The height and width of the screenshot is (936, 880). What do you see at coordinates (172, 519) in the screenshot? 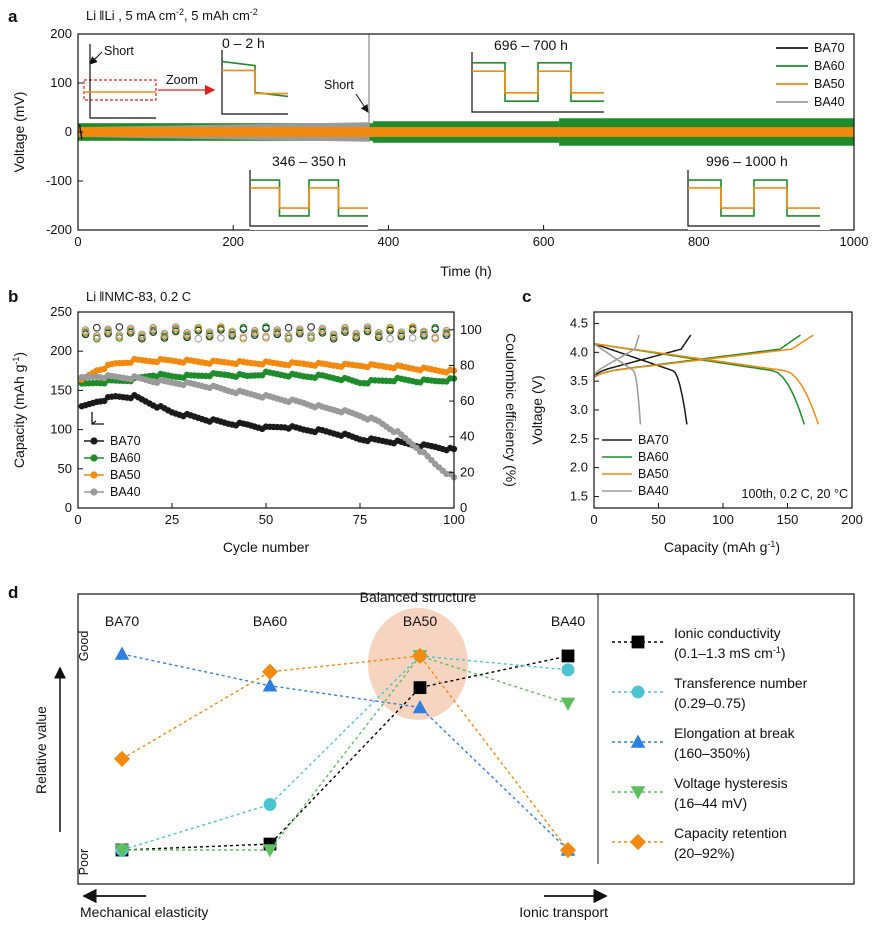
I see `b-xtick-label-1: 25` at bounding box center [172, 519].